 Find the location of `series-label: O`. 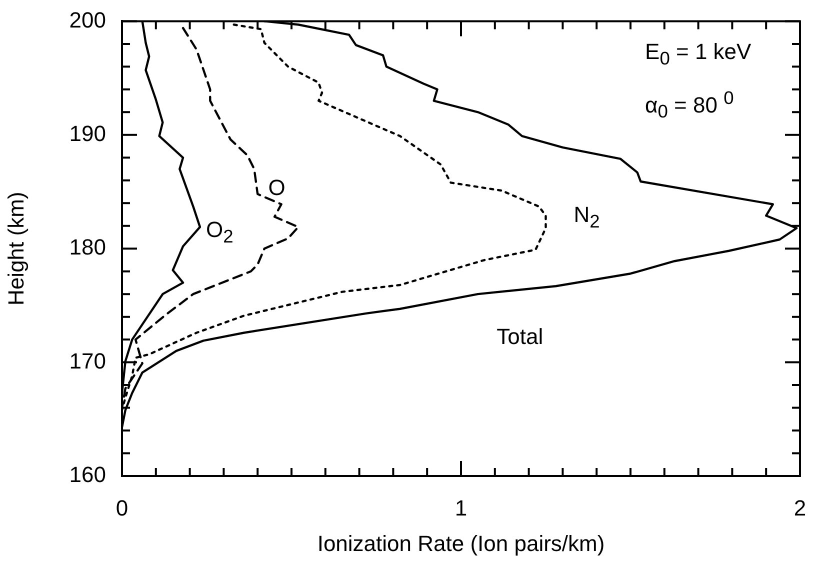

series-label: O is located at coordinates (277, 187).